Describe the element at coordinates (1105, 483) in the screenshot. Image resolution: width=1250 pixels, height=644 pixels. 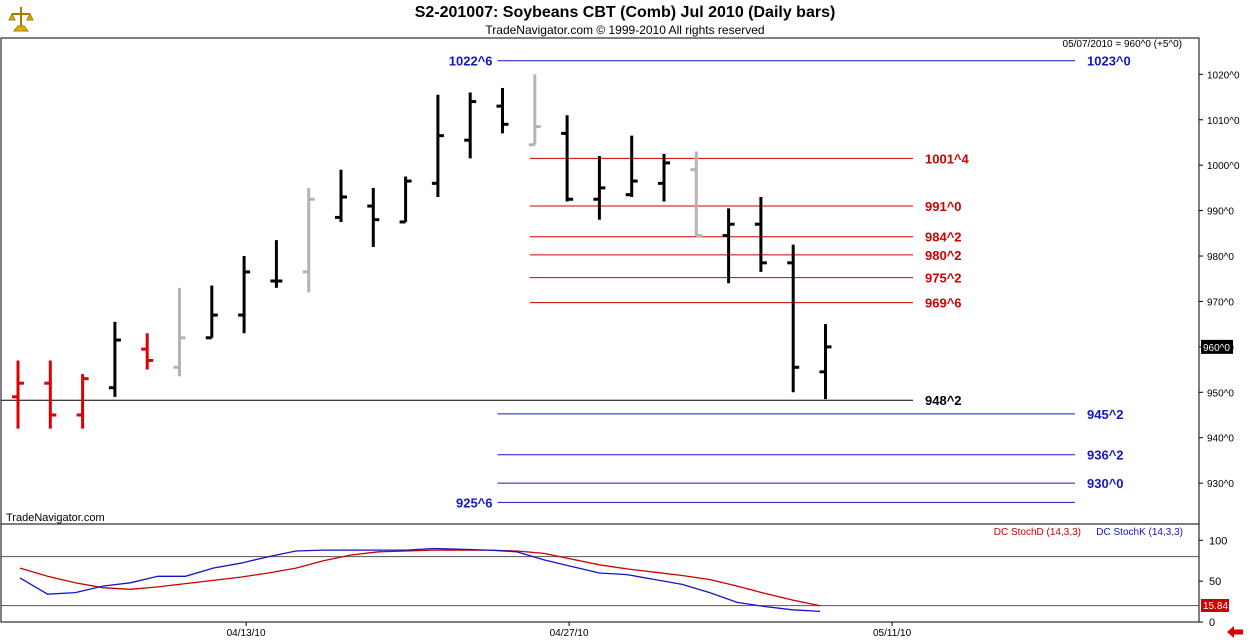
I see `level-label: 930^0` at that location.